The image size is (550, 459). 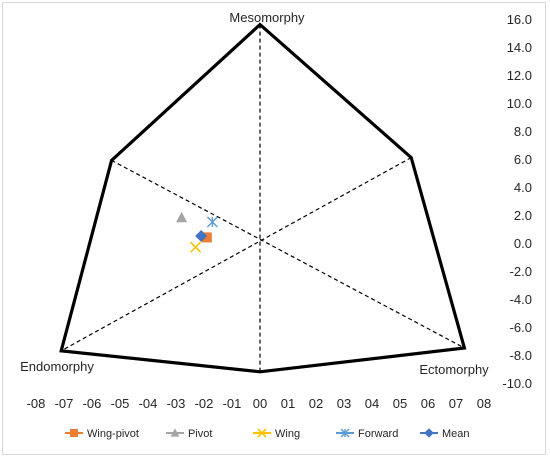 What do you see at coordinates (175, 432) in the screenshot?
I see `legend-marker-pivot` at bounding box center [175, 432].